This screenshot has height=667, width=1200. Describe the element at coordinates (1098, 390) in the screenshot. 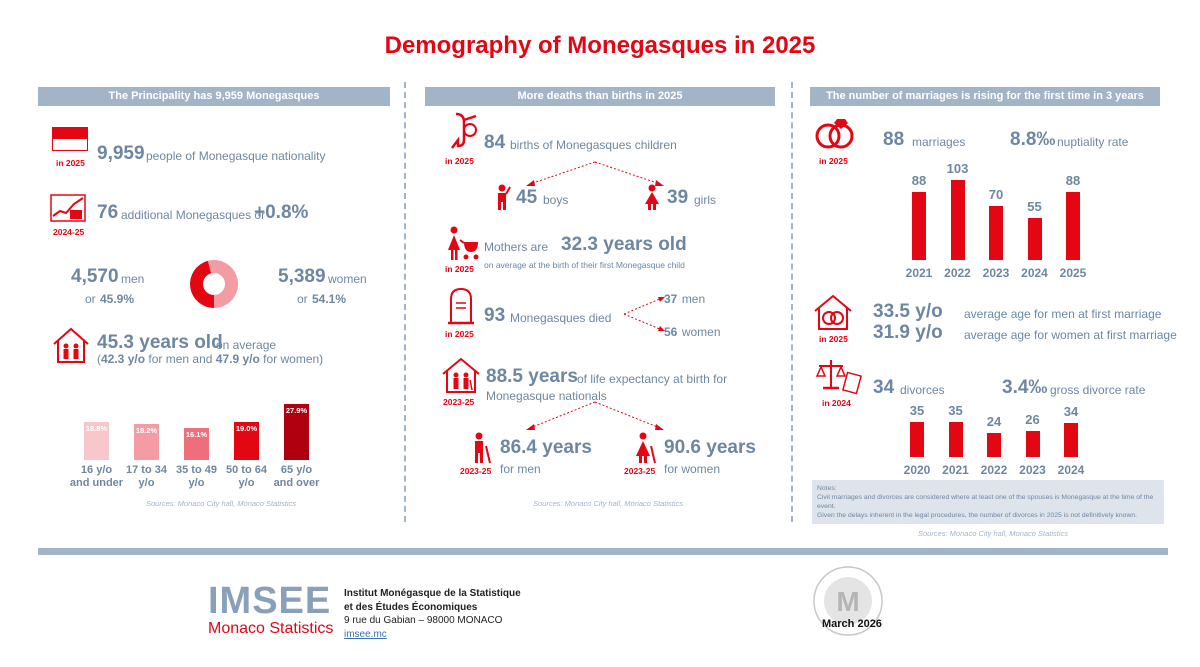

I see `divorce-rate-label: gross divorce rate` at that location.